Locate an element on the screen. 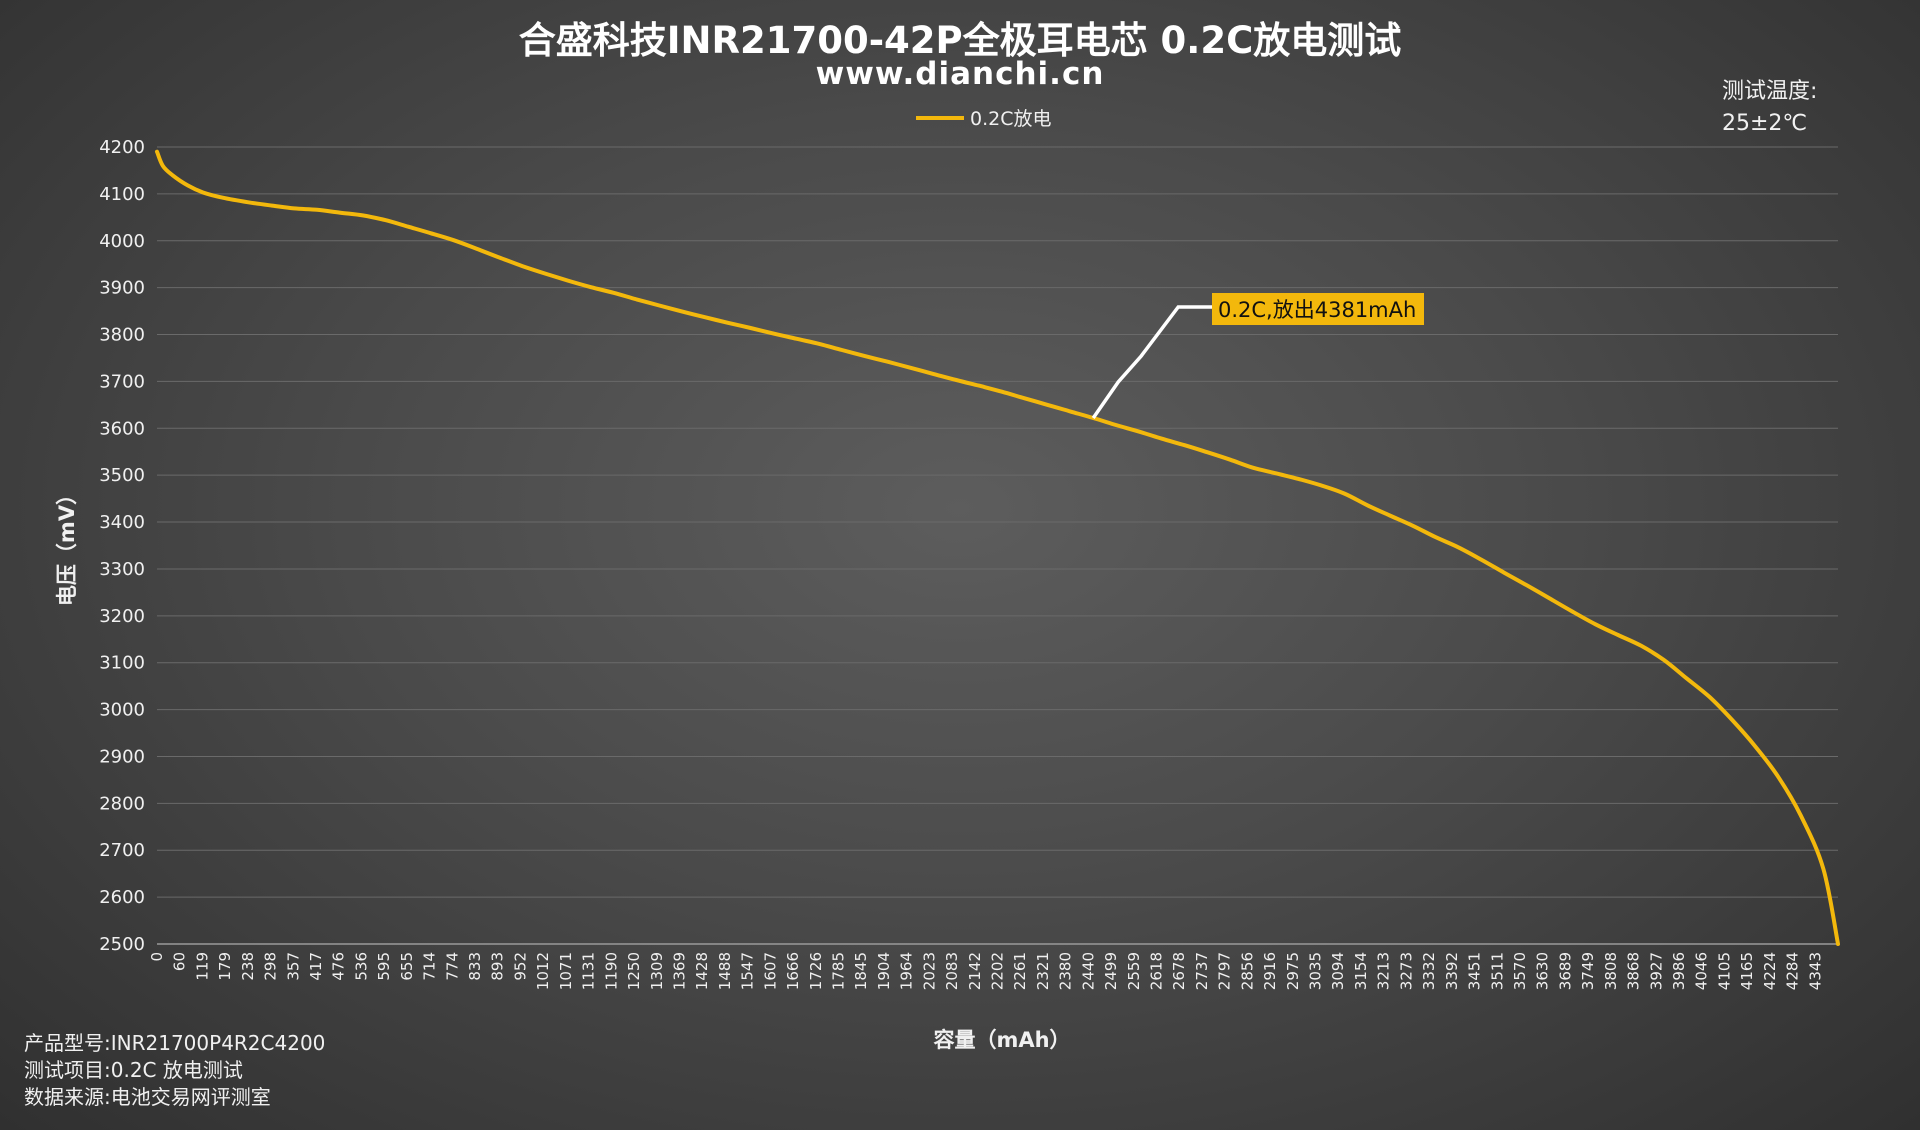 The height and width of the screenshot is (1130, 1920). y-tick-label: 3300 is located at coordinates (122, 569).